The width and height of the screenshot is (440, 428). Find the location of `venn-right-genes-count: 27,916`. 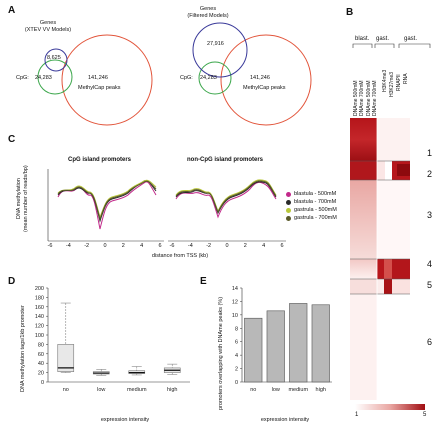

venn-right-genes-count: 27,916 is located at coordinates (215, 44).